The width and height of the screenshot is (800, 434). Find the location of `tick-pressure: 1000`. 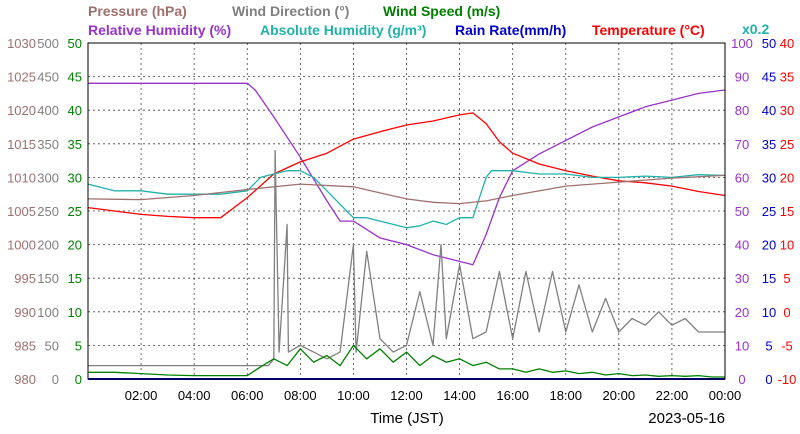

tick-pressure: 1000 is located at coordinates (21, 245).